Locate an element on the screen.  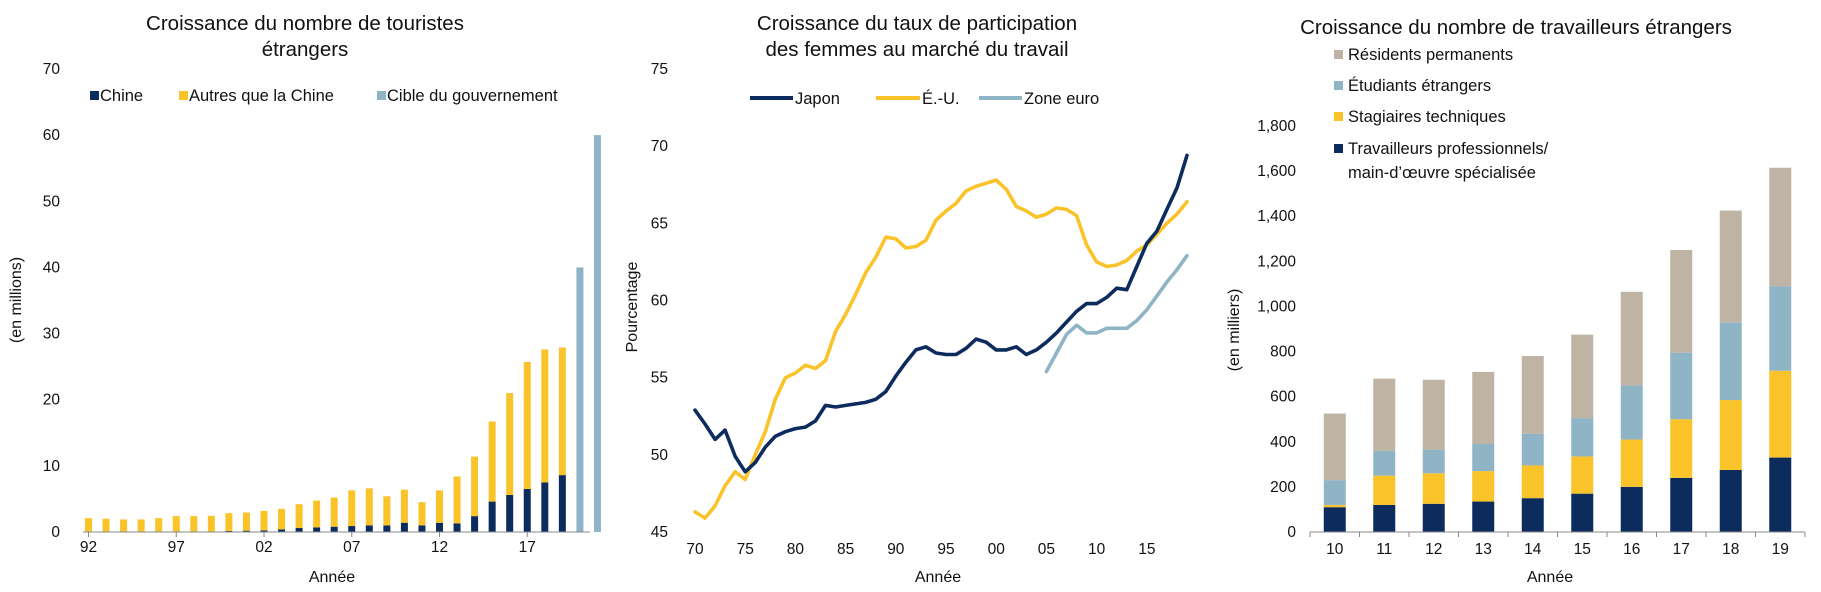
participation-title-line-2: des femmes au marché du travail is located at coordinates (916, 49).